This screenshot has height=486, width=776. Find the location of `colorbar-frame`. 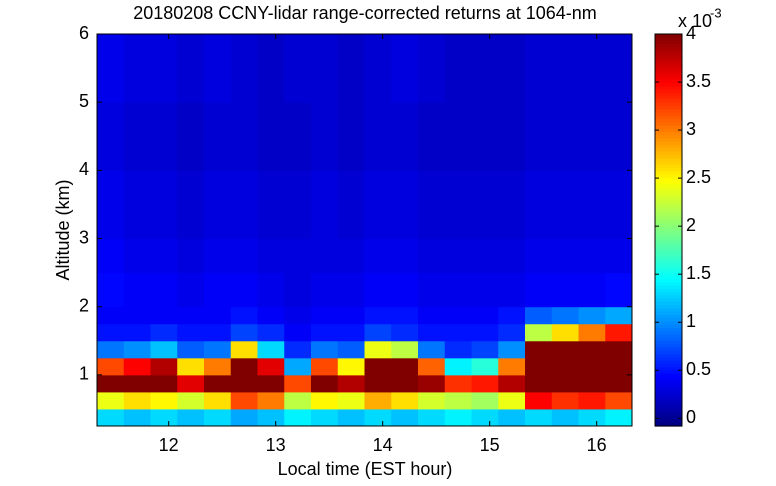

colorbar-frame is located at coordinates (668, 230).